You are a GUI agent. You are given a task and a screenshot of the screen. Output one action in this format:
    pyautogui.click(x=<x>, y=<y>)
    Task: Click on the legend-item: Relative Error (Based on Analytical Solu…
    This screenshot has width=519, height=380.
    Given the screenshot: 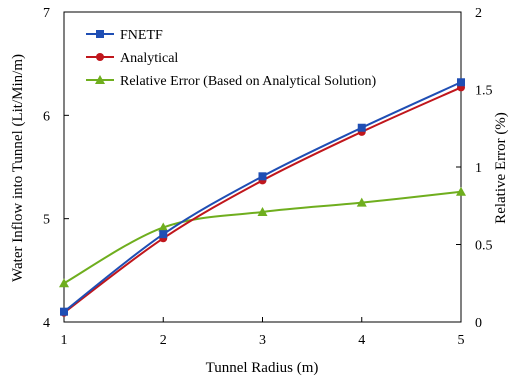 What is the action you would take?
    pyautogui.click(x=231, y=81)
    